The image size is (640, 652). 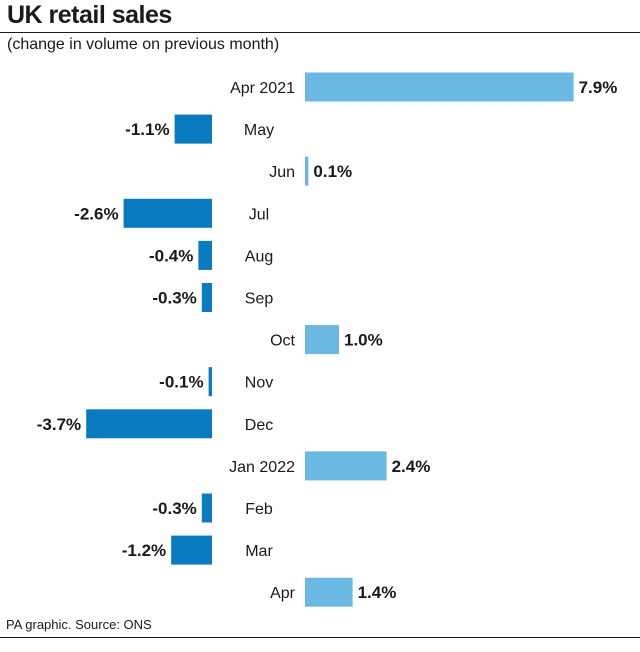 What do you see at coordinates (89, 15) in the screenshot?
I see `chart-title: UK retail sales` at bounding box center [89, 15].